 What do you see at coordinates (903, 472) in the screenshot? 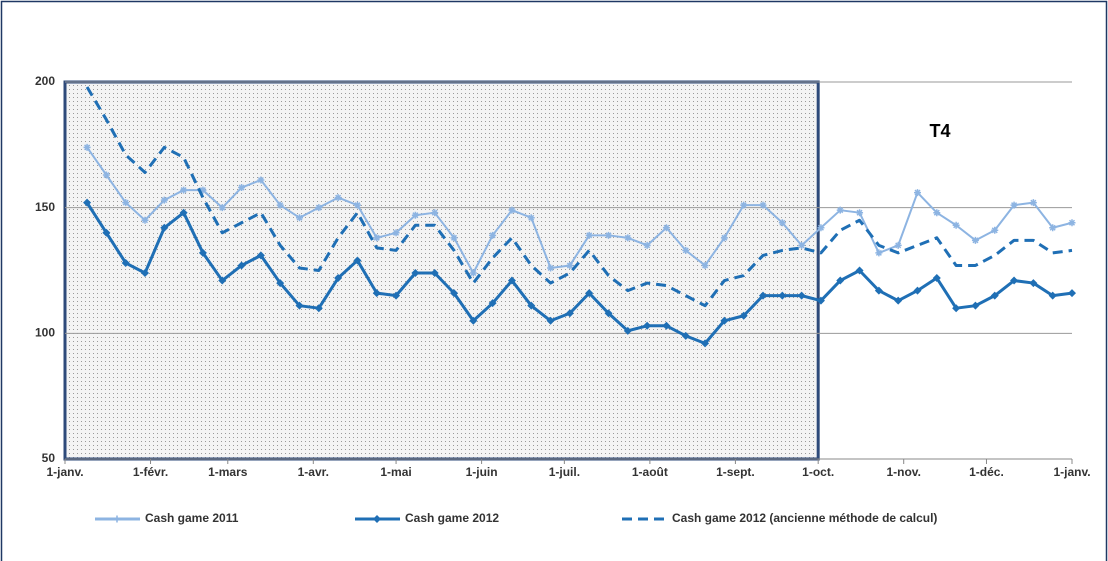
I see `x-tick-label: 1-nov.` at bounding box center [903, 472].